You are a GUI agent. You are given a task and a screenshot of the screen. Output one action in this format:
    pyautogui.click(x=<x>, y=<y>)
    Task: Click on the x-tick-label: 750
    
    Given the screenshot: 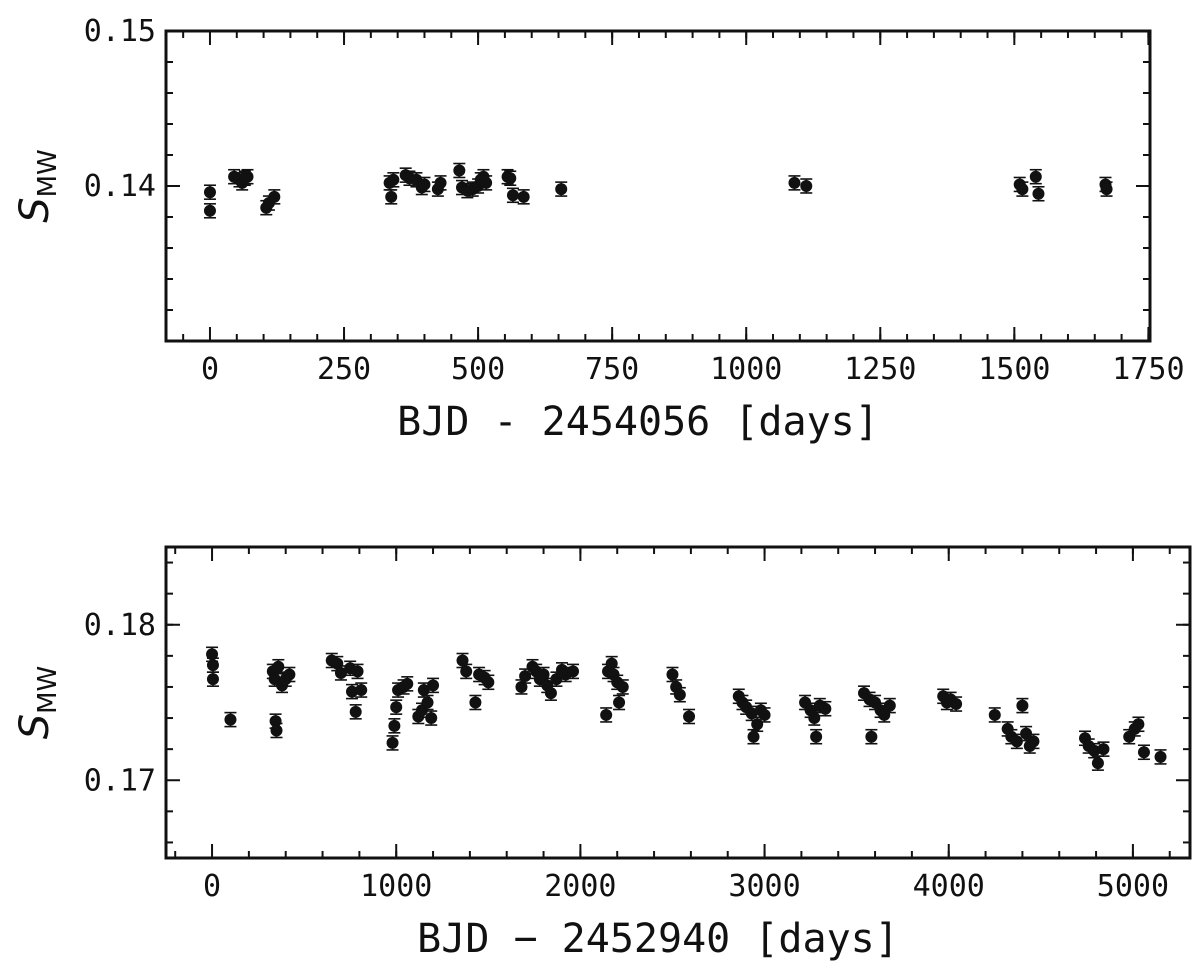 What is the action you would take?
    pyautogui.click(x=612, y=369)
    